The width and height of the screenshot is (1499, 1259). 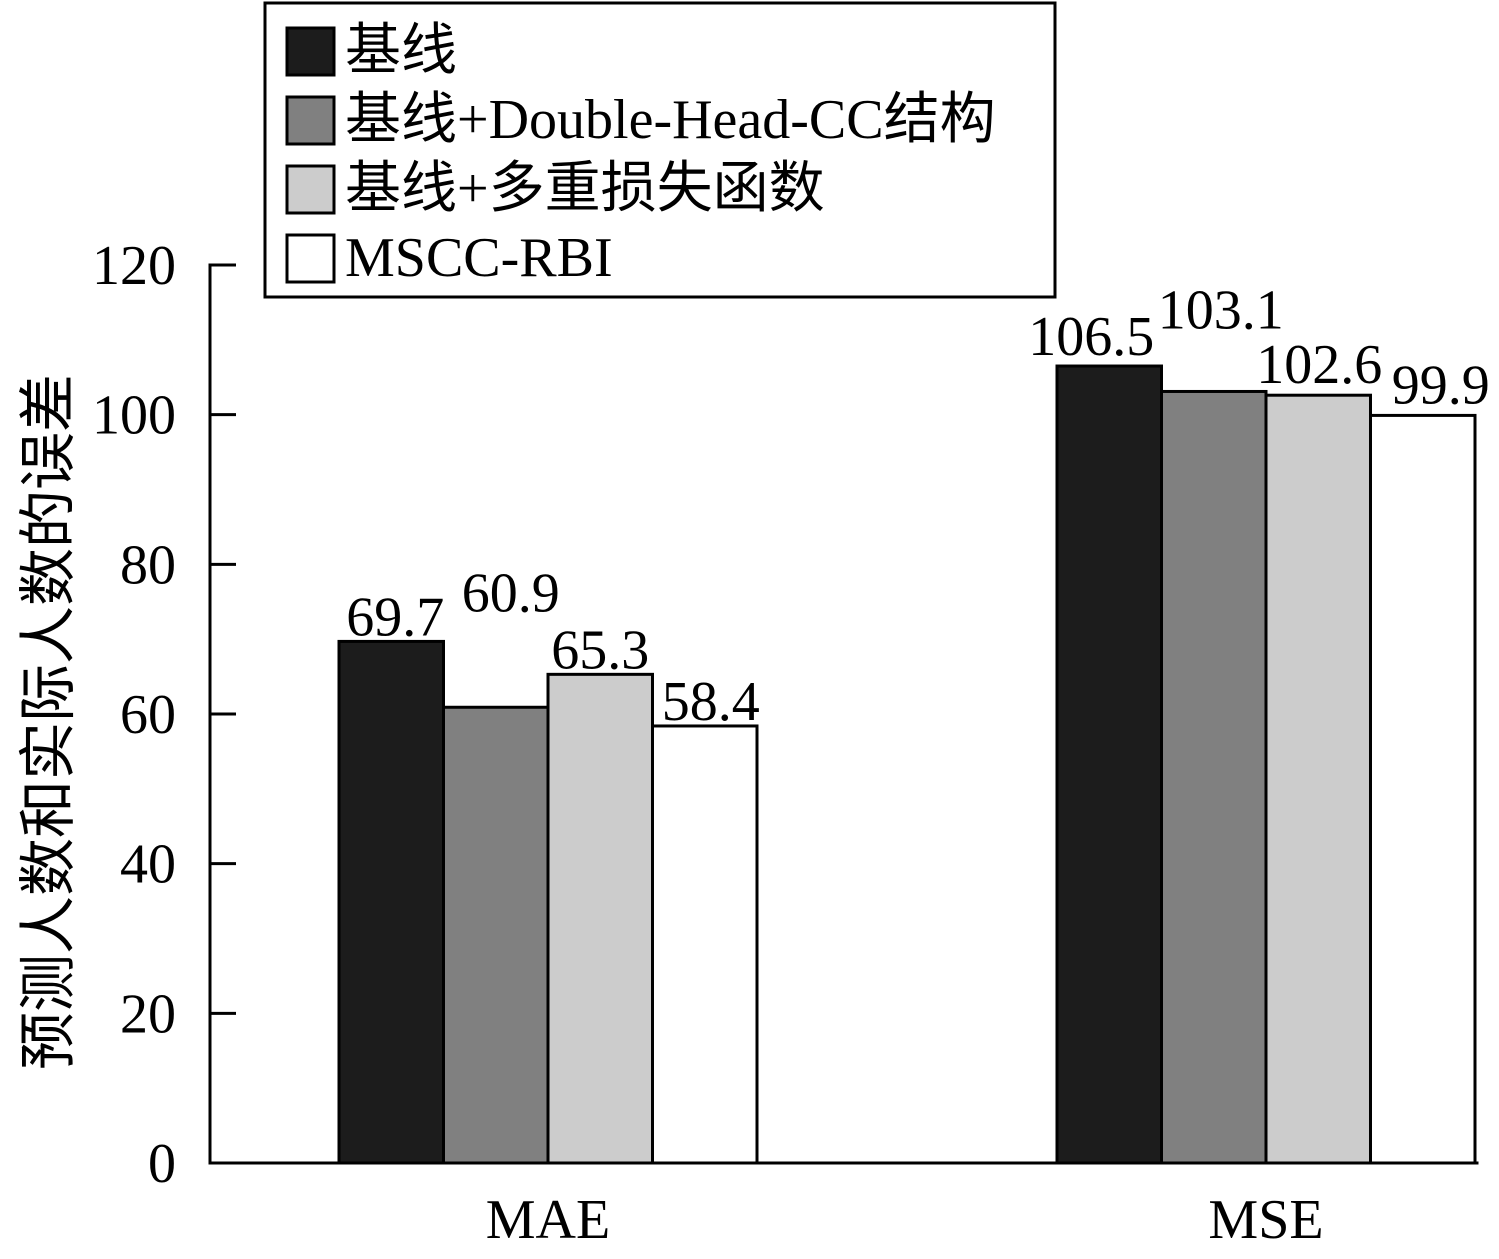 I want to click on y-tick-label: 60, so click(x=148, y=715).